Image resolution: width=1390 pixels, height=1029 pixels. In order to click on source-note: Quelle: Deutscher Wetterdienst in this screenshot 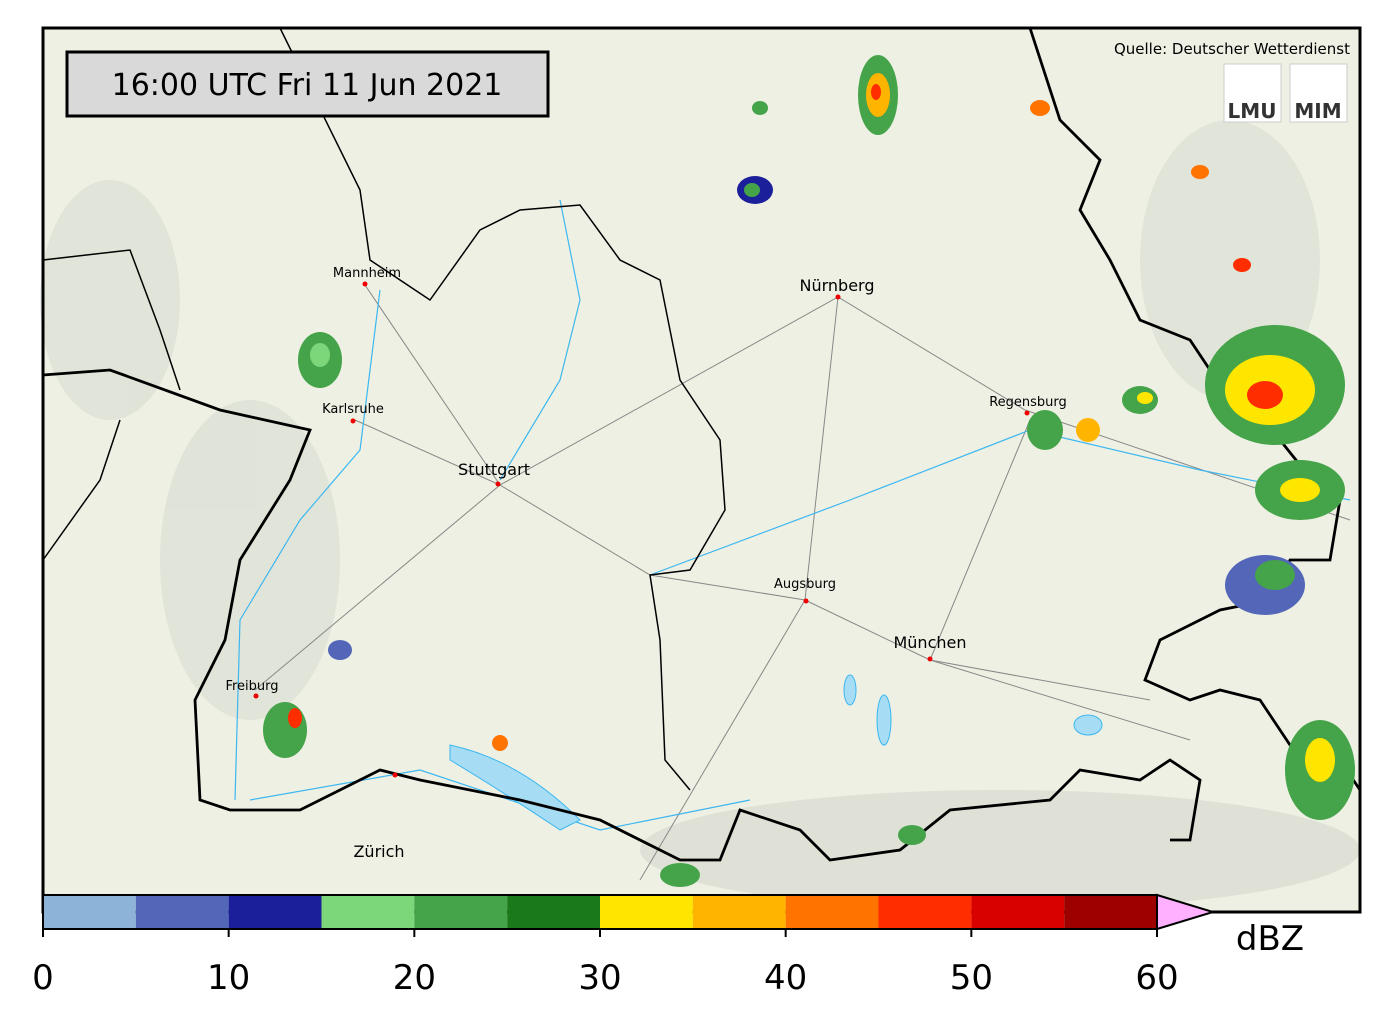, I will do `click(1232, 49)`.